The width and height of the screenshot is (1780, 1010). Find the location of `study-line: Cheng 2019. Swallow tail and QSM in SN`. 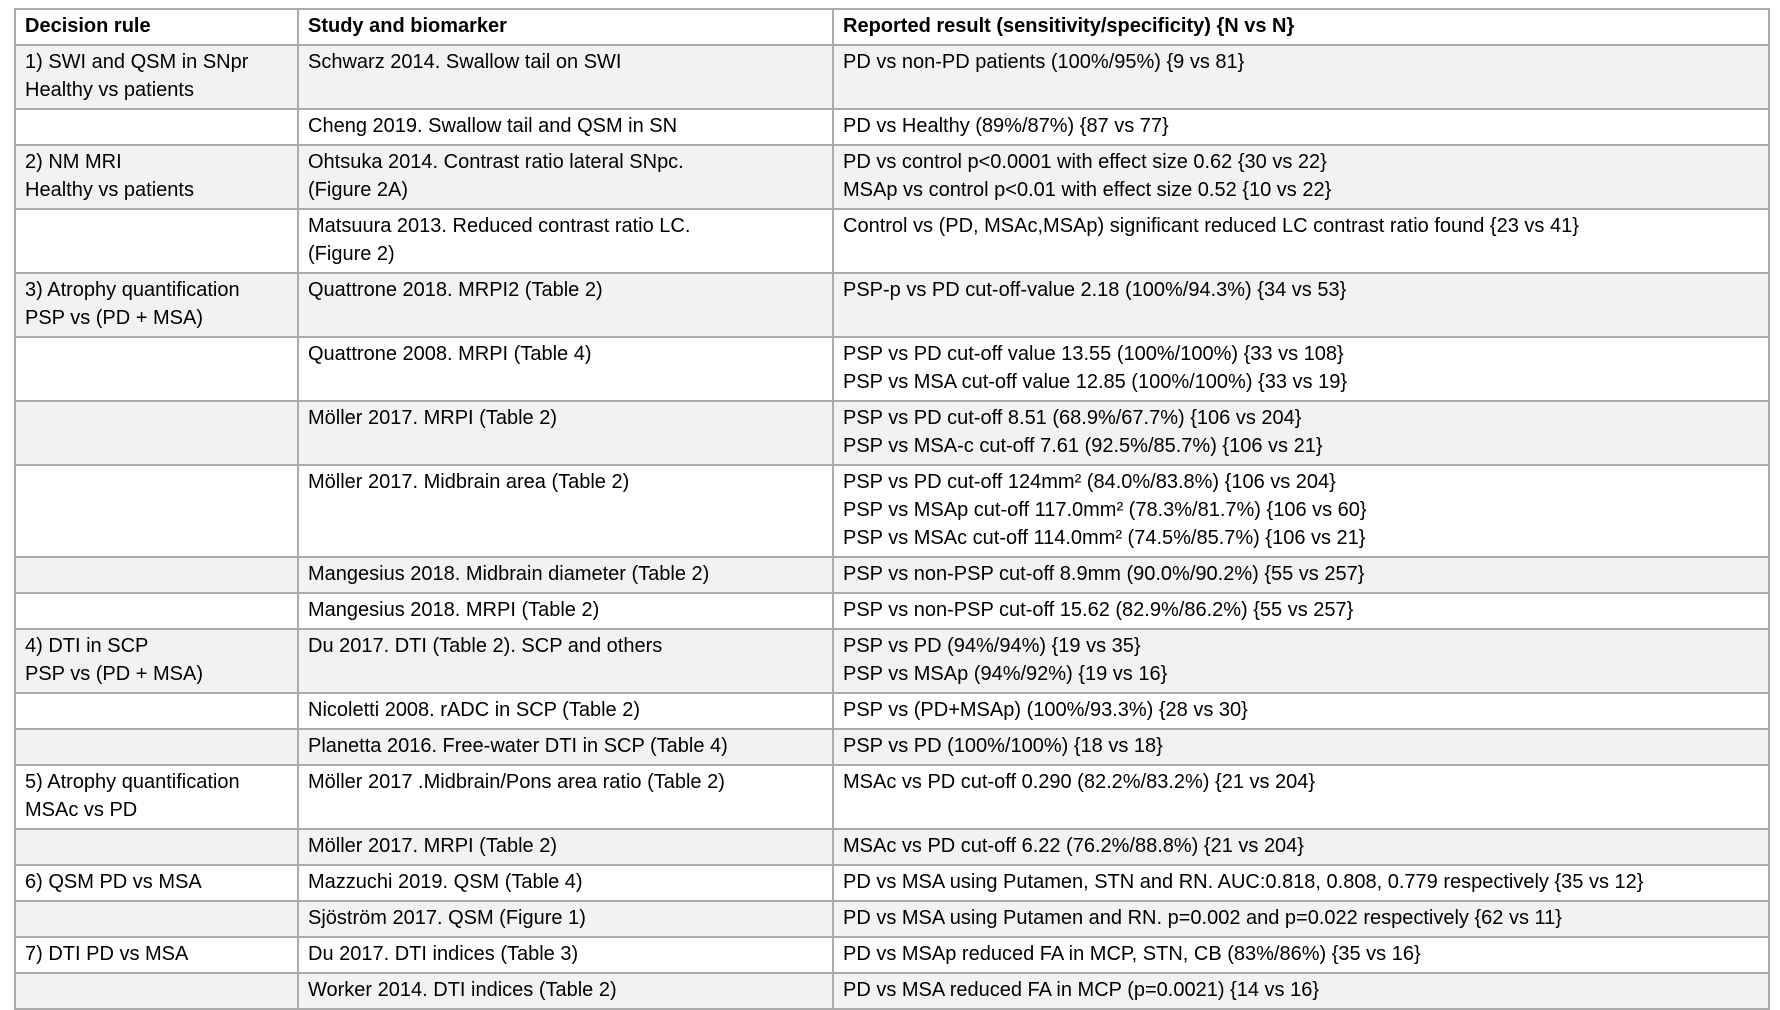

study-line: Cheng 2019. Swallow tail and QSM in SN is located at coordinates (493, 126).